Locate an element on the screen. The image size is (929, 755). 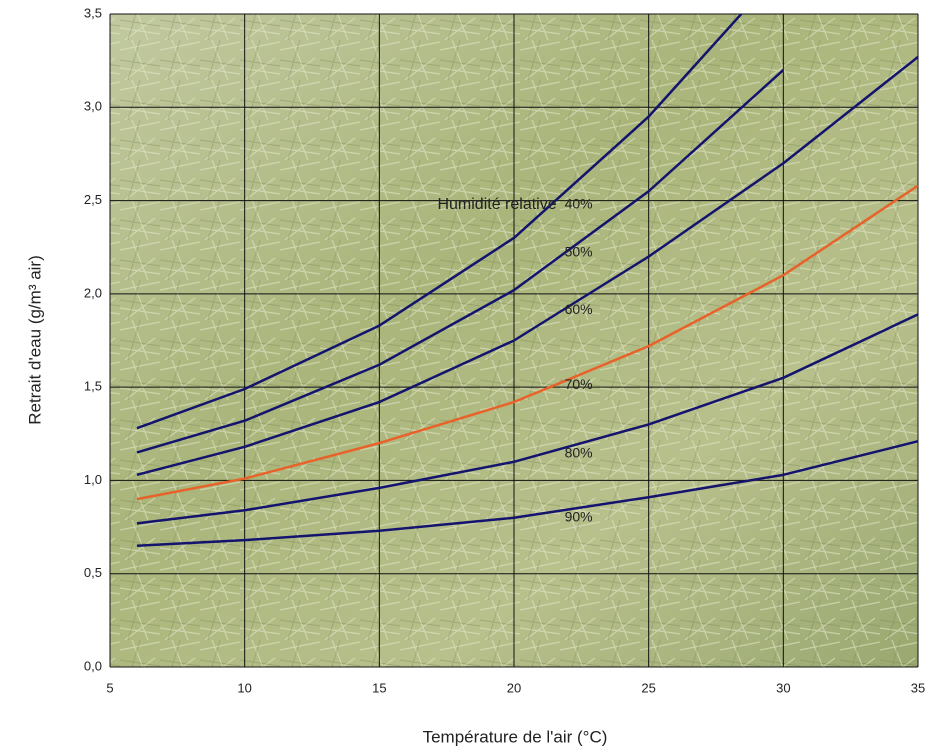
x-tick-label: 30 is located at coordinates (783, 687).